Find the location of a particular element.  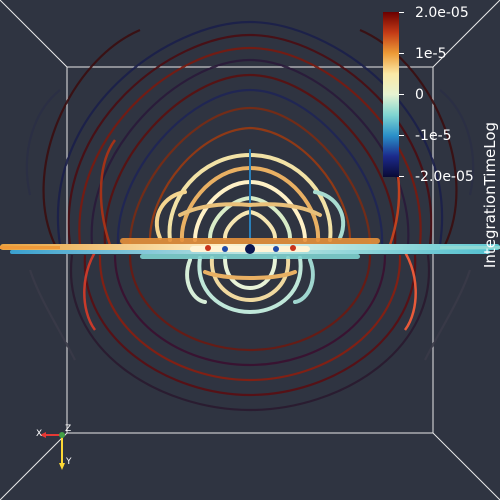

colorbar-tick-label: -1e-5 is located at coordinates (433, 136).